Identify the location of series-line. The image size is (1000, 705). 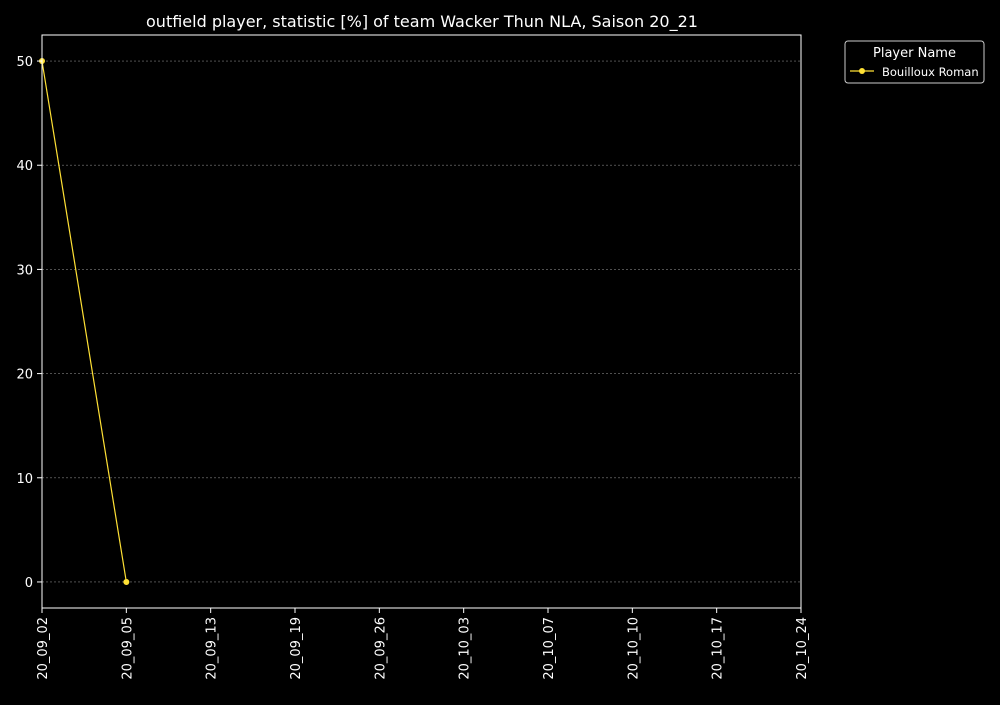
(84, 321).